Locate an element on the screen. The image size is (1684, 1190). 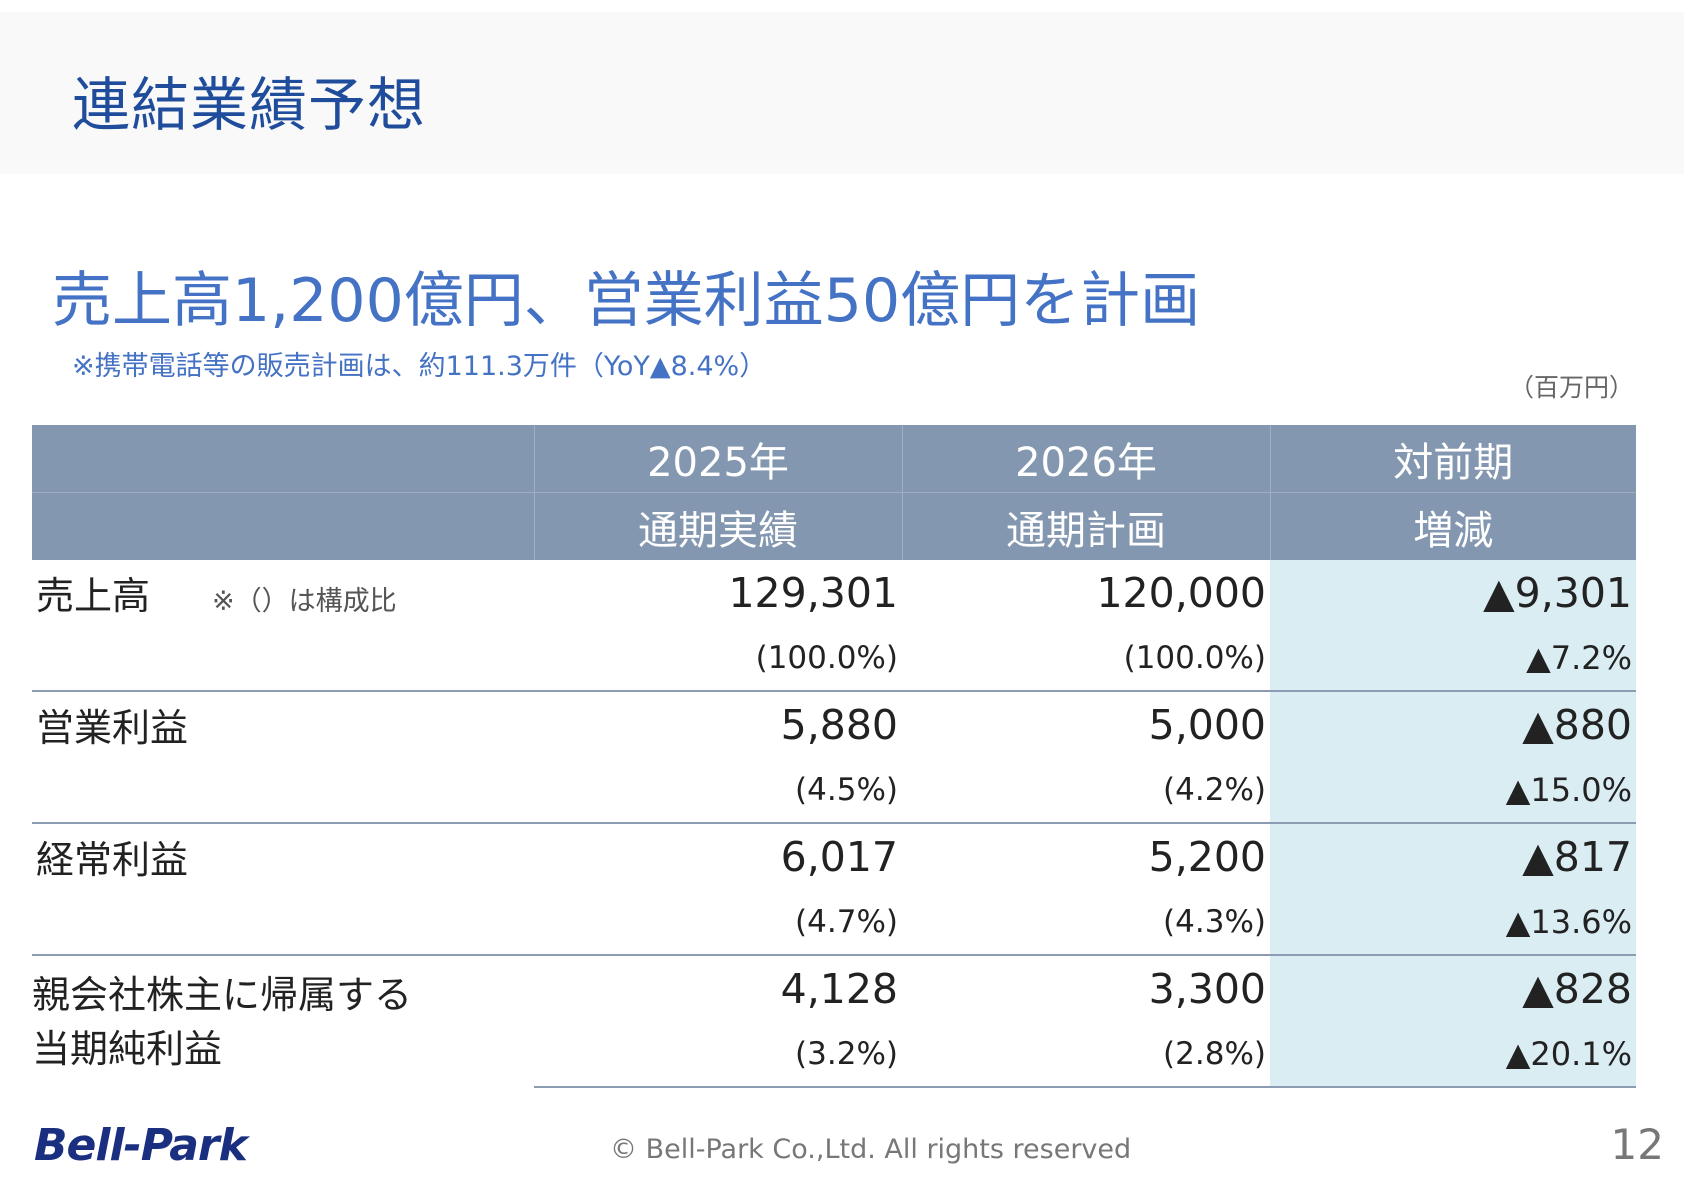
sales-change-pct: ▲7.2% is located at coordinates (1453, 658).